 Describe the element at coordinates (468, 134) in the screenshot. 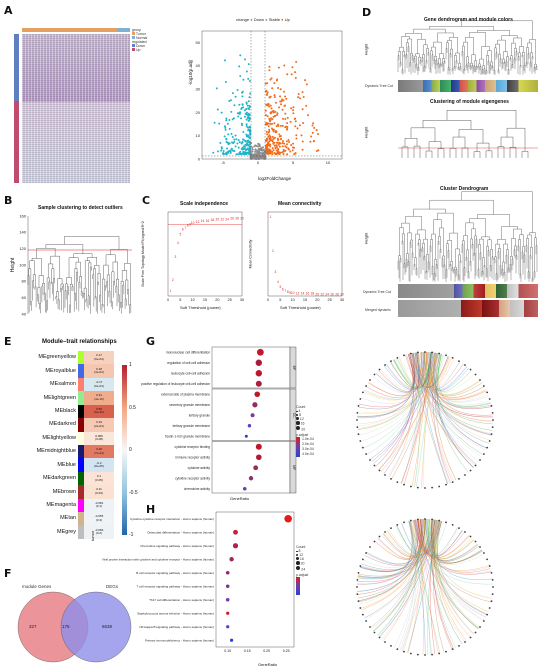

I see `eigengene-clustering` at that location.